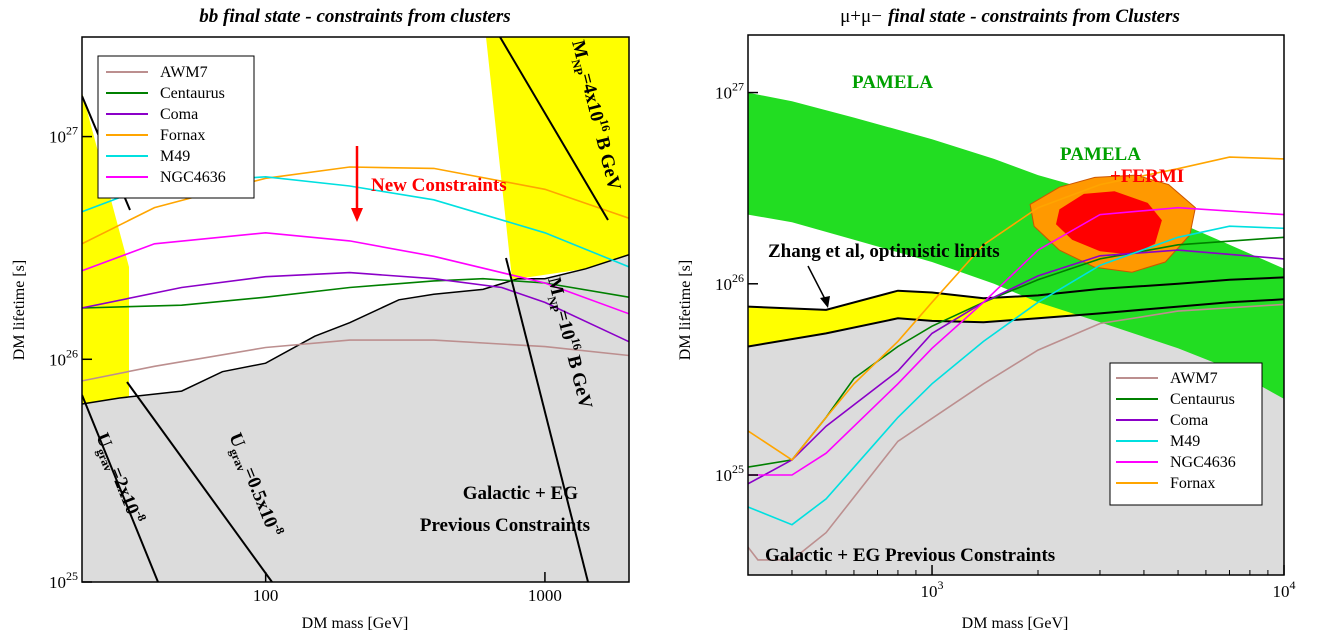 The image size is (1319, 639). I want to click on left-legend-label-centaurus: Centaurus, so click(192, 93).